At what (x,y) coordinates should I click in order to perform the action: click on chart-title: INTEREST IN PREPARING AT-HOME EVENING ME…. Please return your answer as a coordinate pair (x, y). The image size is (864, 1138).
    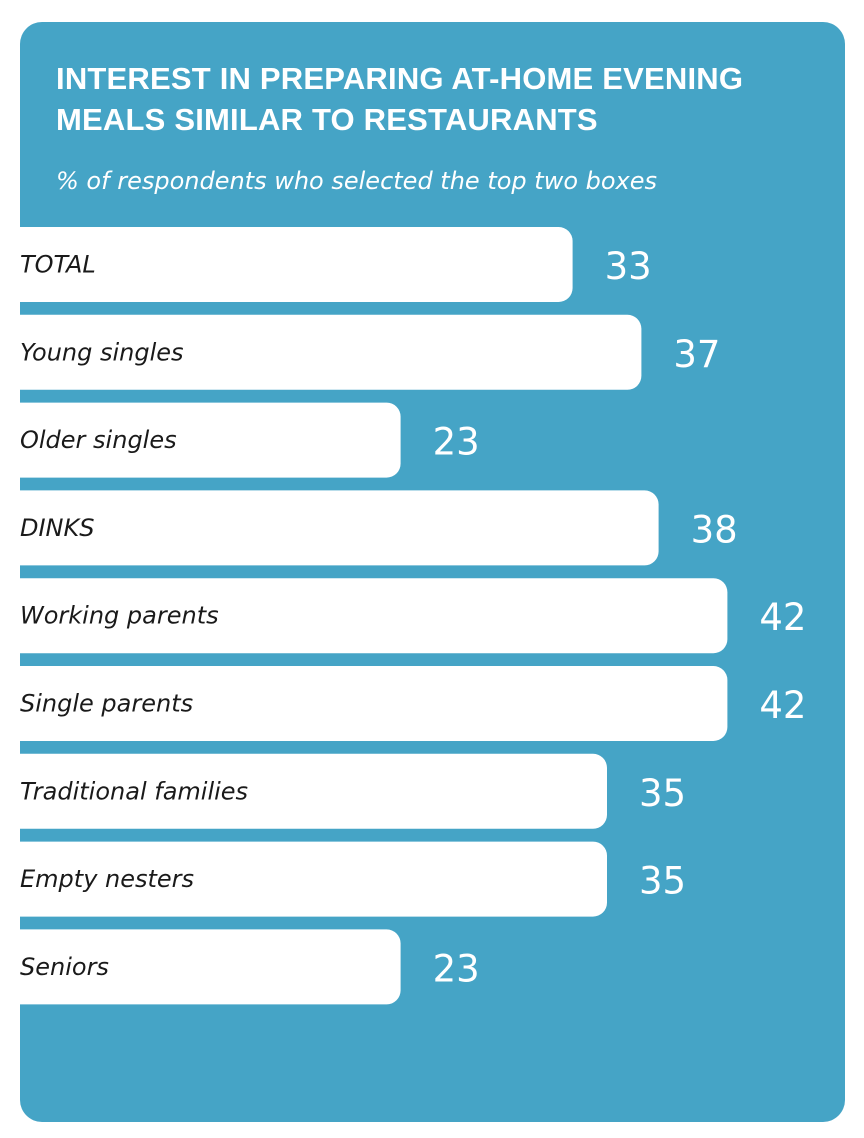
    Looking at the image, I should click on (400, 99).